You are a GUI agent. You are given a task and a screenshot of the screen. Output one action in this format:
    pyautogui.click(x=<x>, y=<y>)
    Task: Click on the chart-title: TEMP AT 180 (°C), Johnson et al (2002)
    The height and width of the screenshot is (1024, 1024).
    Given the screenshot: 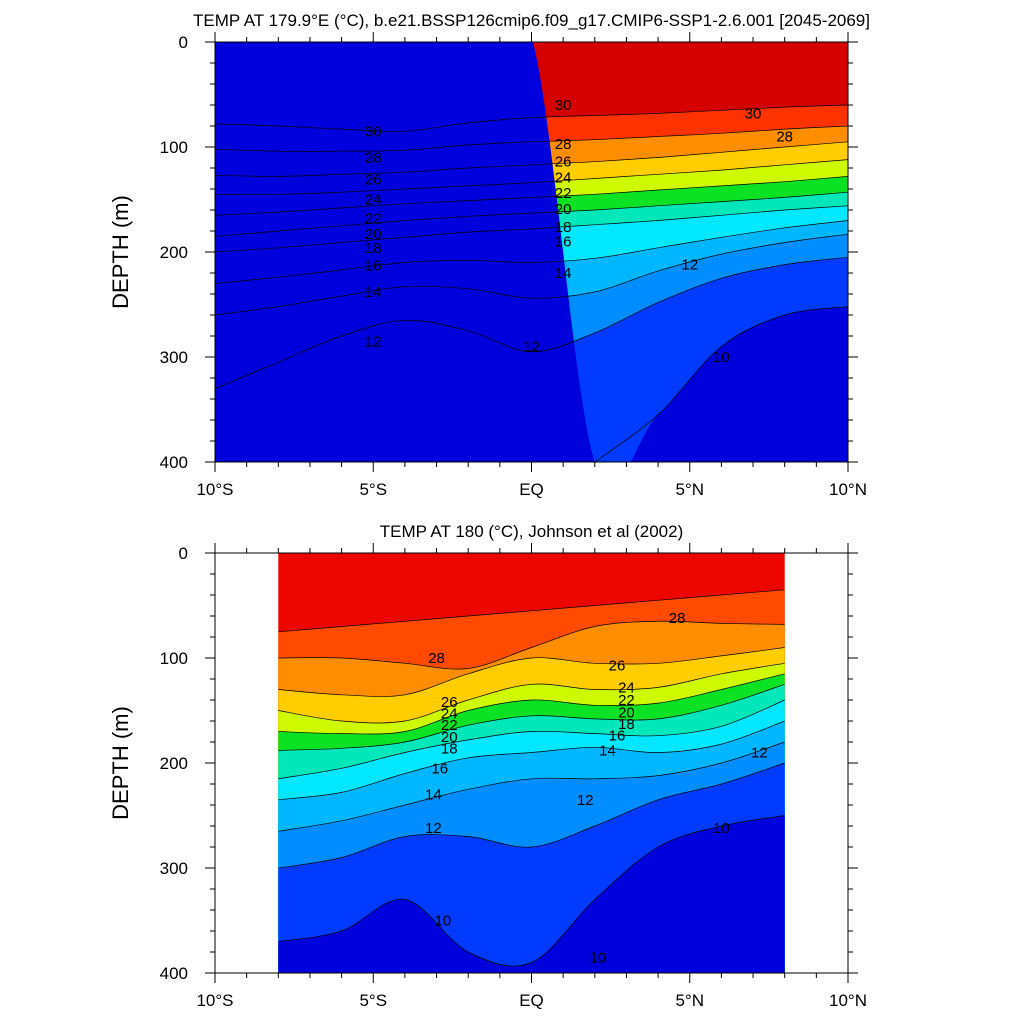 What is the action you would take?
    pyautogui.click(x=532, y=531)
    